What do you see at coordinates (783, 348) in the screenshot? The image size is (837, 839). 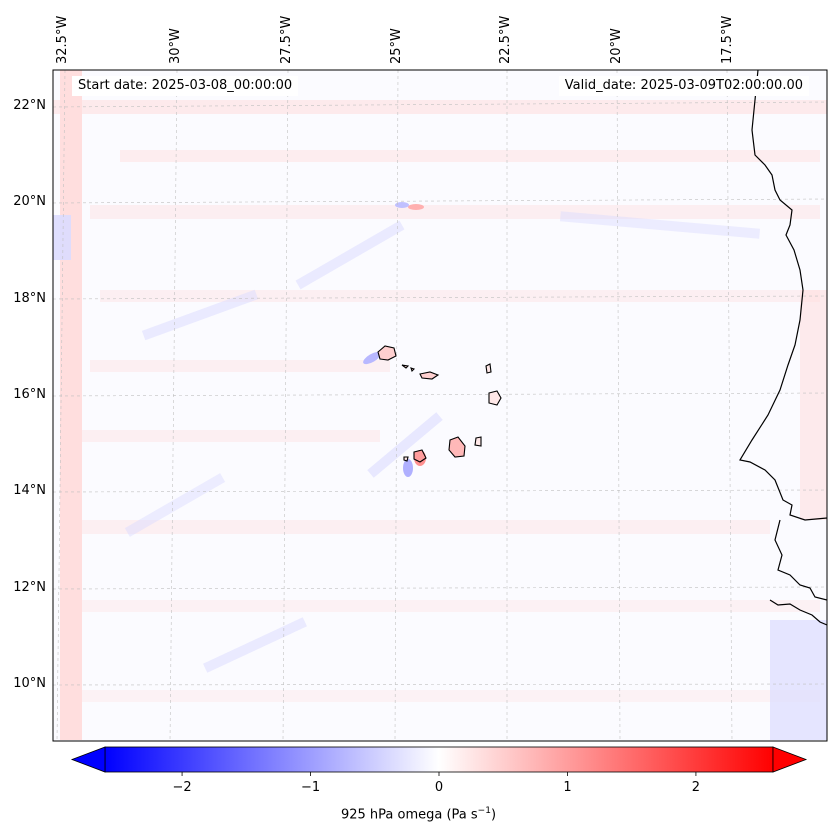 I see `africa-coastline` at bounding box center [783, 348].